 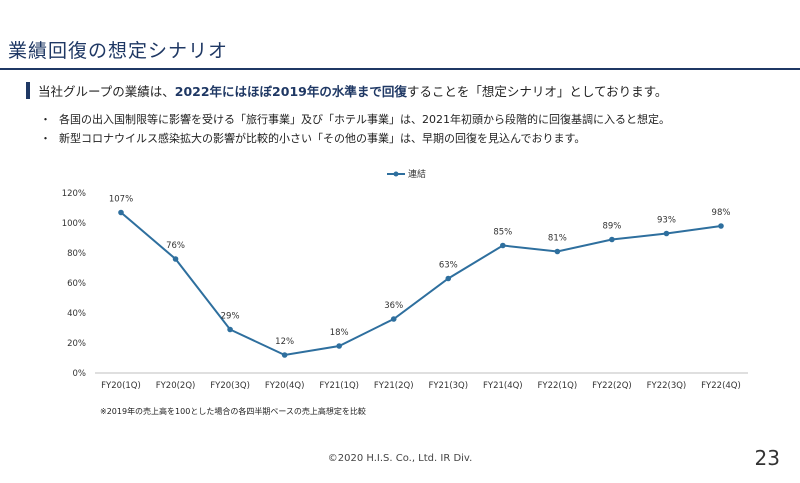 What do you see at coordinates (396, 174) in the screenshot?
I see `legend-marker` at bounding box center [396, 174].